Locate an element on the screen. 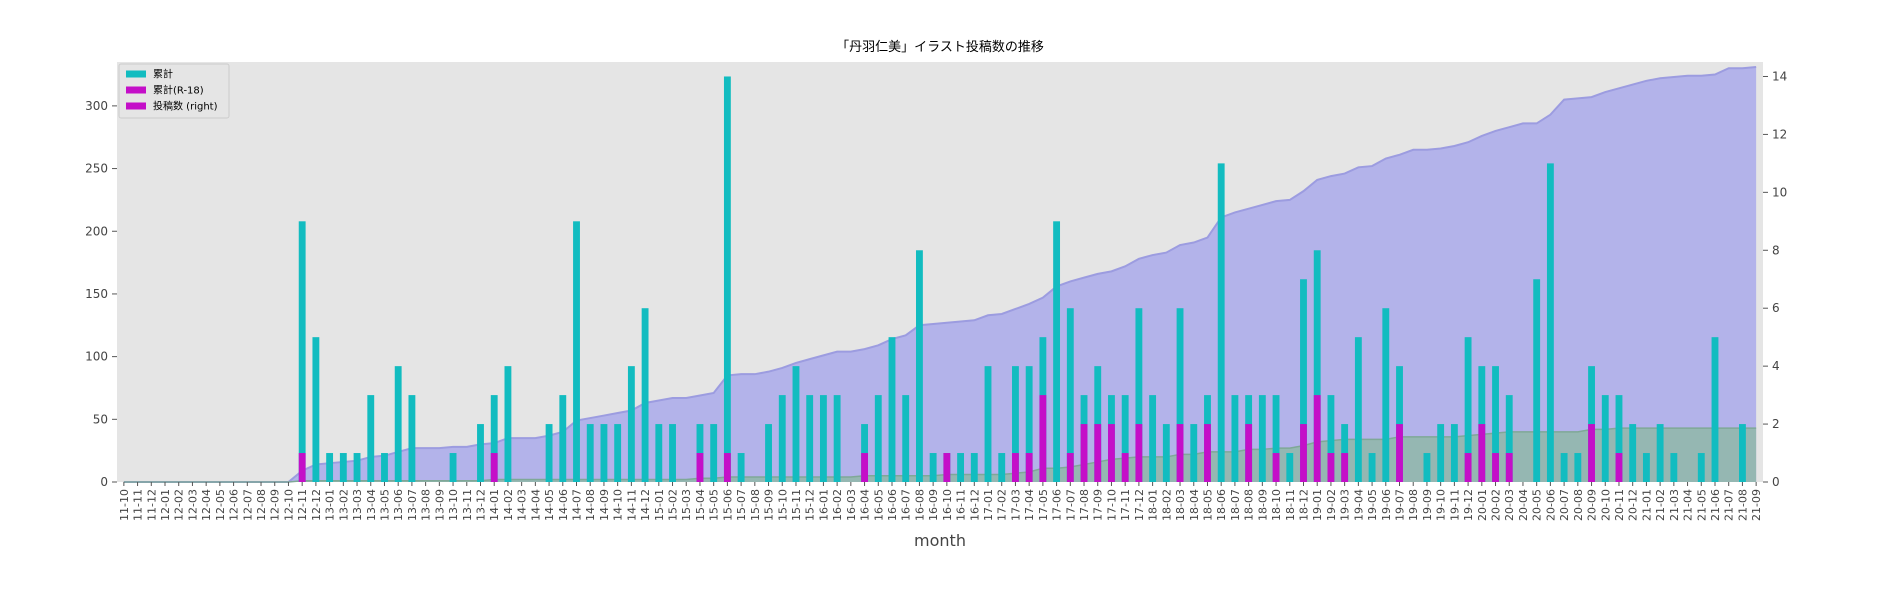 The width and height of the screenshot is (1900, 600). x-tick-label: 12-12 is located at coordinates (316, 505).